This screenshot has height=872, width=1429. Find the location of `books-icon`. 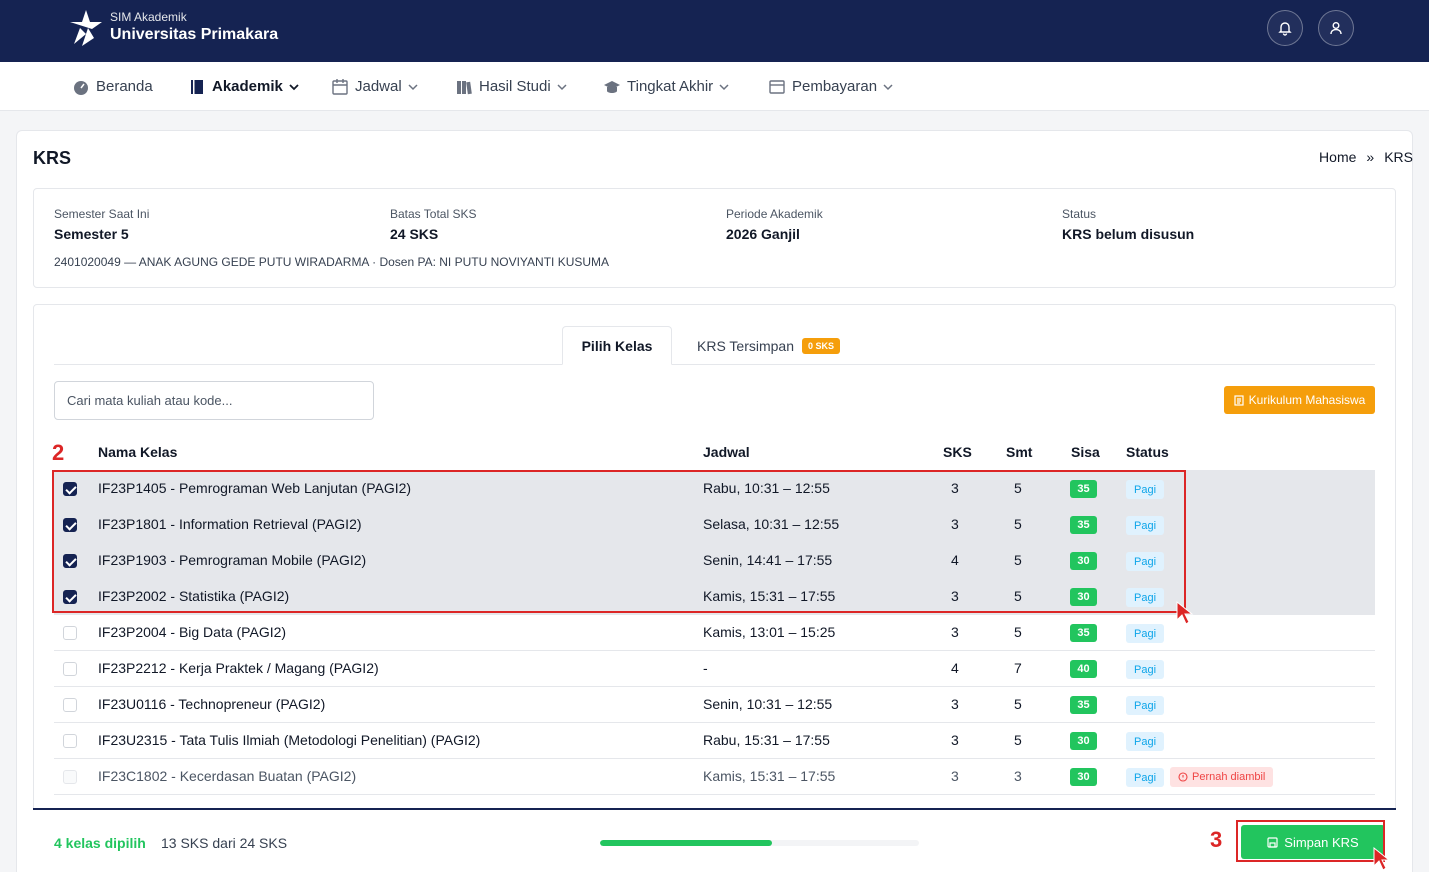

books-icon is located at coordinates (464, 87).